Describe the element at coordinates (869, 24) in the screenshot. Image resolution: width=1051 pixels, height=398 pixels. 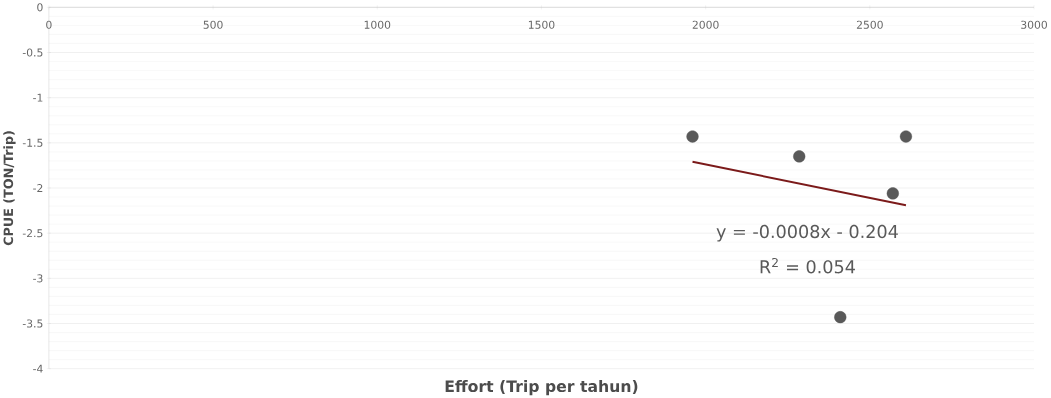
I see `x-tick-label: 2500` at that location.